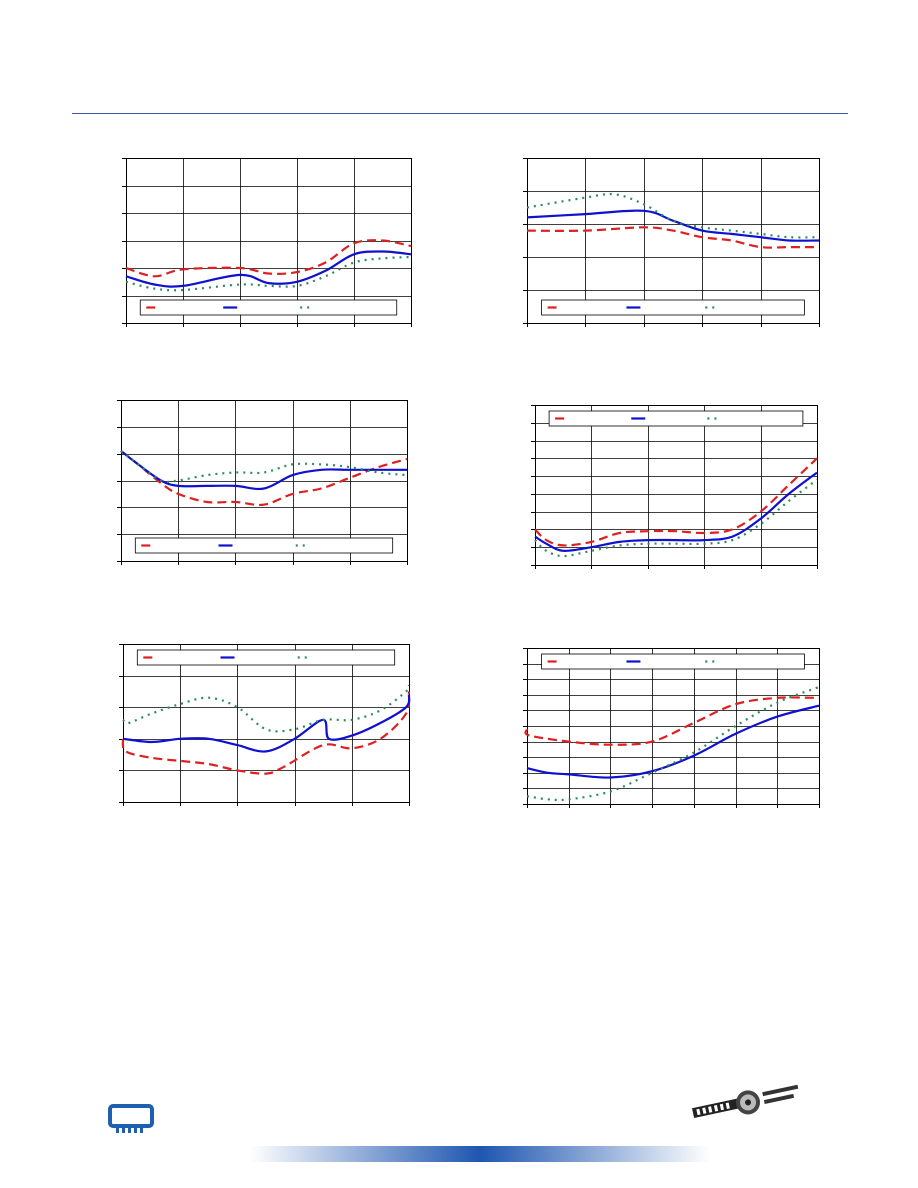 The height and width of the screenshot is (1188, 918). I want to click on footer-gradient-bar, so click(480, 1154).